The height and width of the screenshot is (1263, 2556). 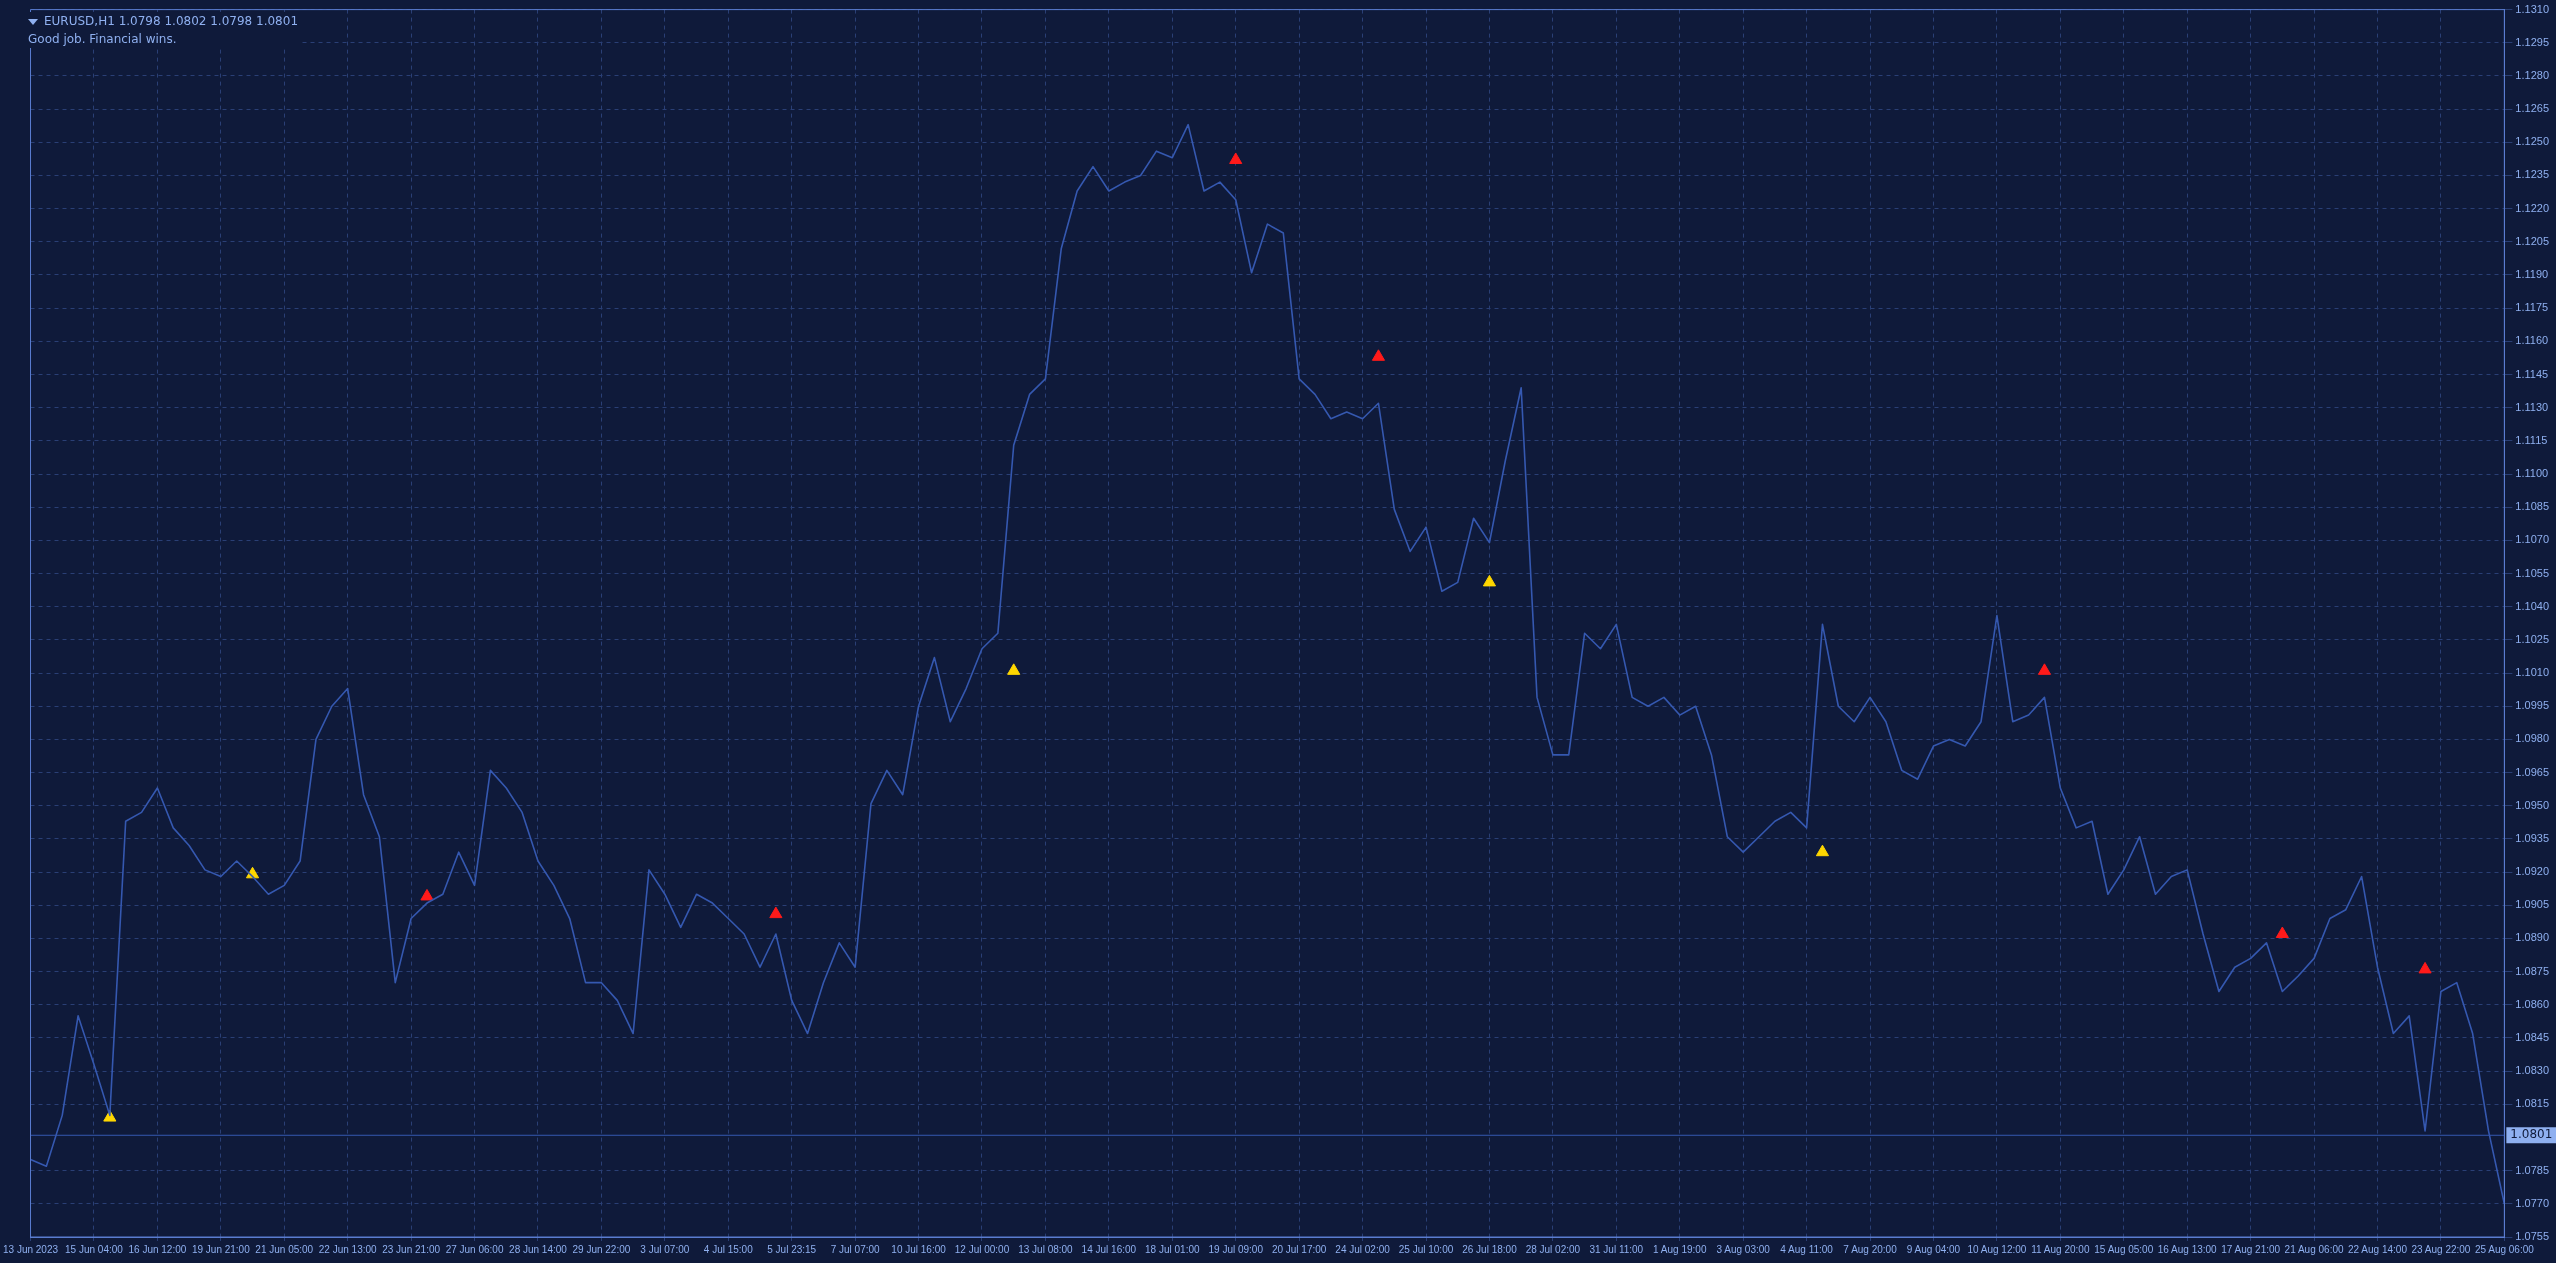 What do you see at coordinates (2441, 1249) in the screenshot?
I see `x-tick-label: 23 Aug 22:00` at bounding box center [2441, 1249].